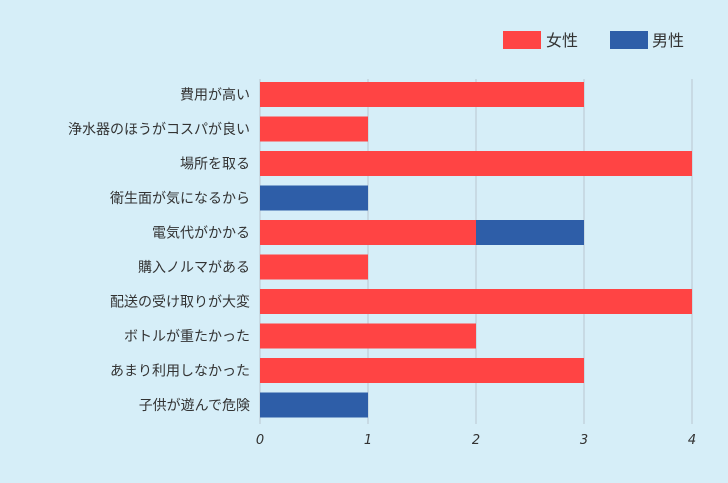 The height and width of the screenshot is (483, 728). Describe the element at coordinates (194, 406) in the screenshot. I see `category-label: 子供が遊んで危険` at that location.